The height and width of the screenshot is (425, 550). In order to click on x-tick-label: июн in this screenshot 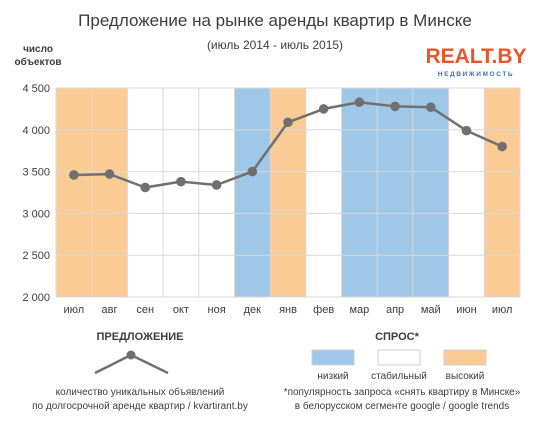, I will do `click(466, 310)`.